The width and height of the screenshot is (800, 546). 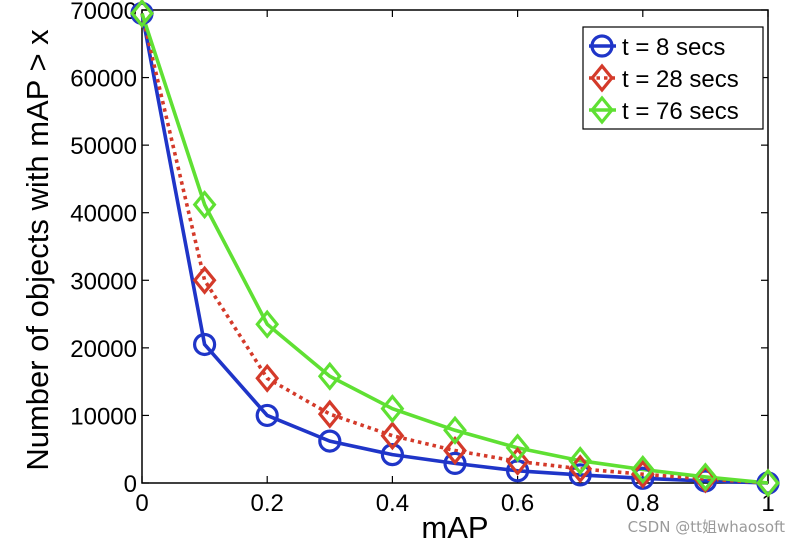 I want to click on watermark: CSDN @tt姐whaosoft, so click(x=706, y=527).